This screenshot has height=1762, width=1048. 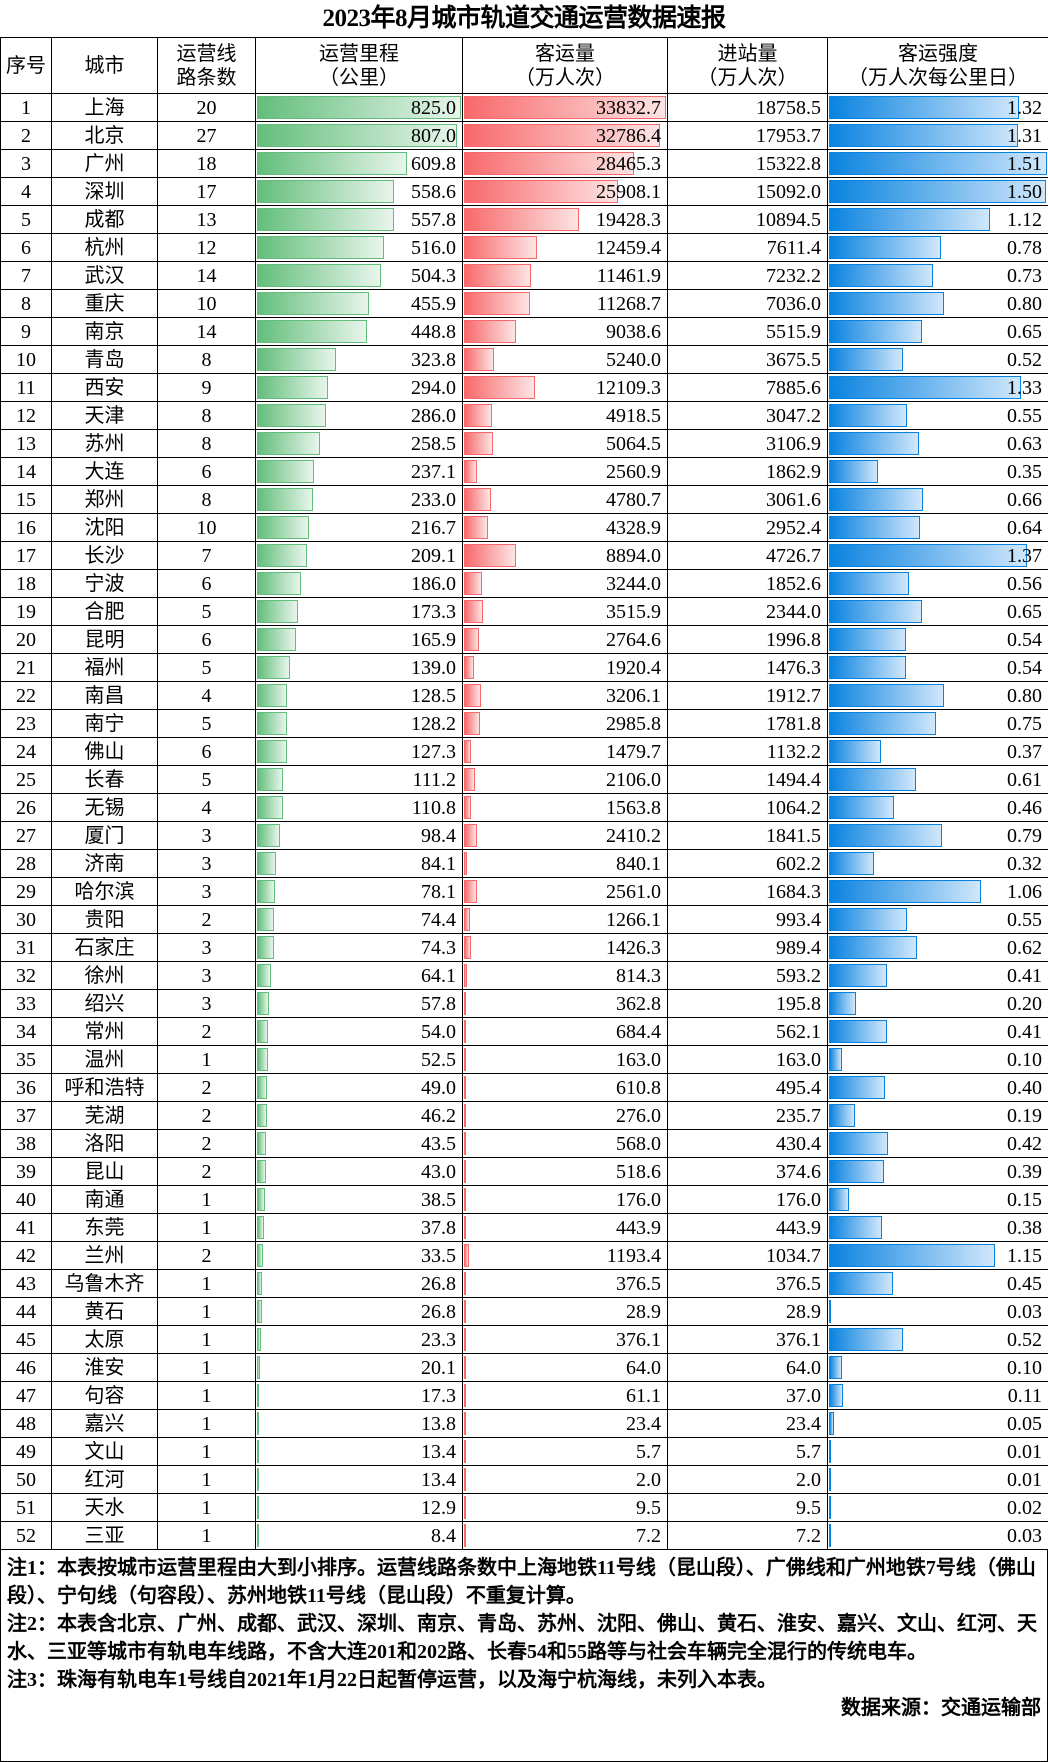 I want to click on mileage-cell: 8.4, so click(x=359, y=1536).